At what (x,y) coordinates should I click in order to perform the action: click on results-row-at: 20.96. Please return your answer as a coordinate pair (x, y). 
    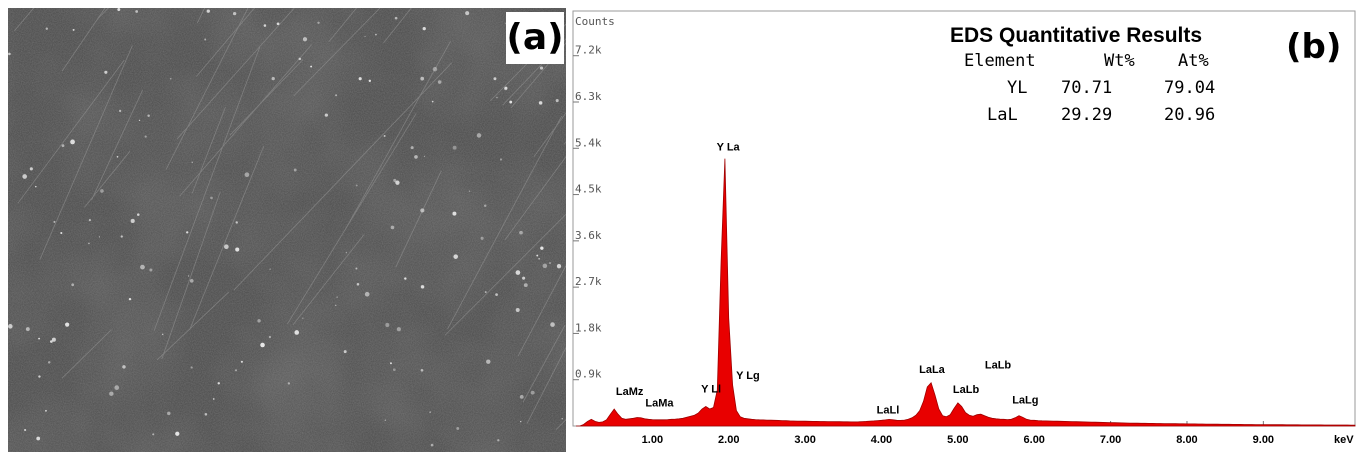
    Looking at the image, I should click on (1189, 115).